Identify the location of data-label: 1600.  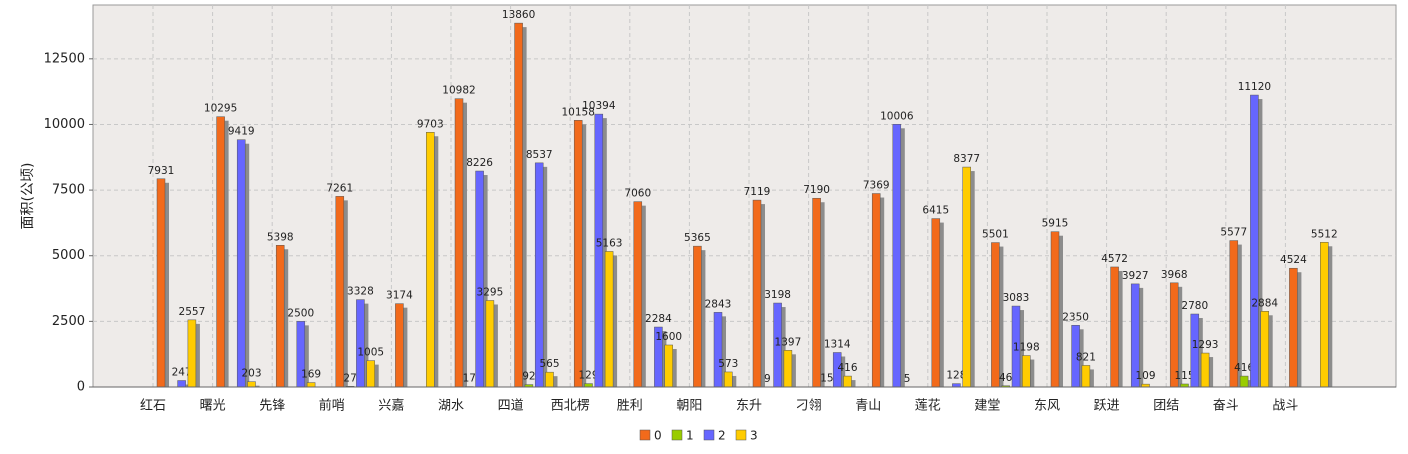
(668, 337).